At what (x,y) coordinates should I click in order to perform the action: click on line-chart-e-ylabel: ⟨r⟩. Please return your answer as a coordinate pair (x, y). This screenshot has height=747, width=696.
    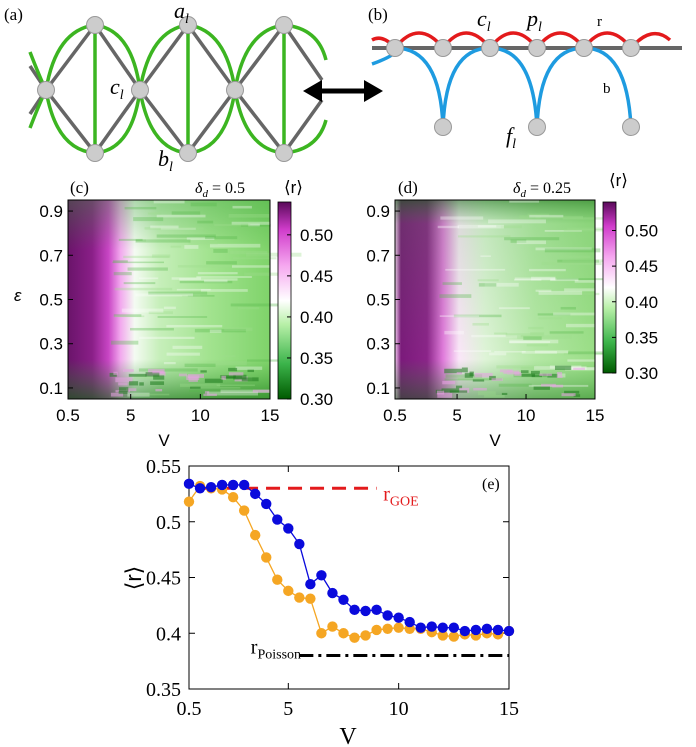
    Looking at the image, I should click on (133, 578).